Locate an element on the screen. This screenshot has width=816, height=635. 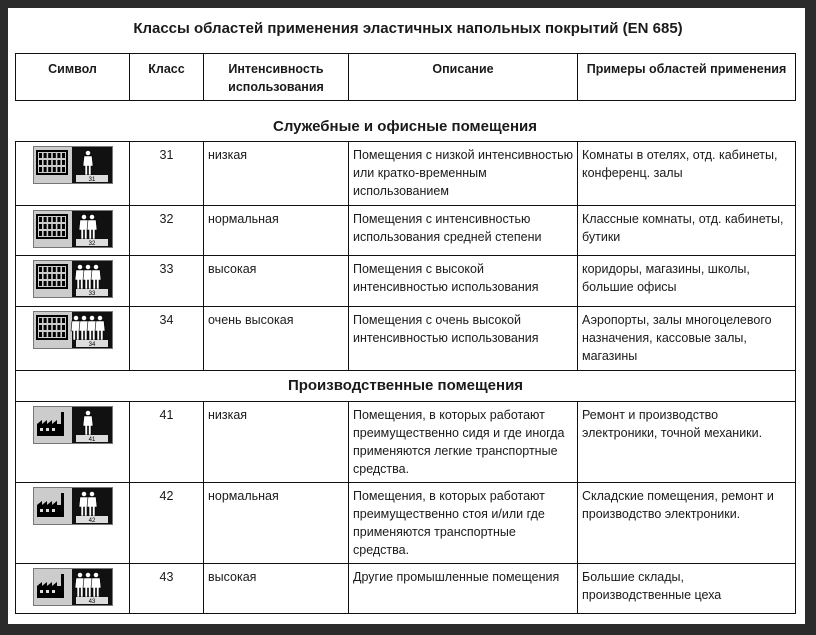
column-header-intensity: Интенсивность использования is located at coordinates (276, 77).